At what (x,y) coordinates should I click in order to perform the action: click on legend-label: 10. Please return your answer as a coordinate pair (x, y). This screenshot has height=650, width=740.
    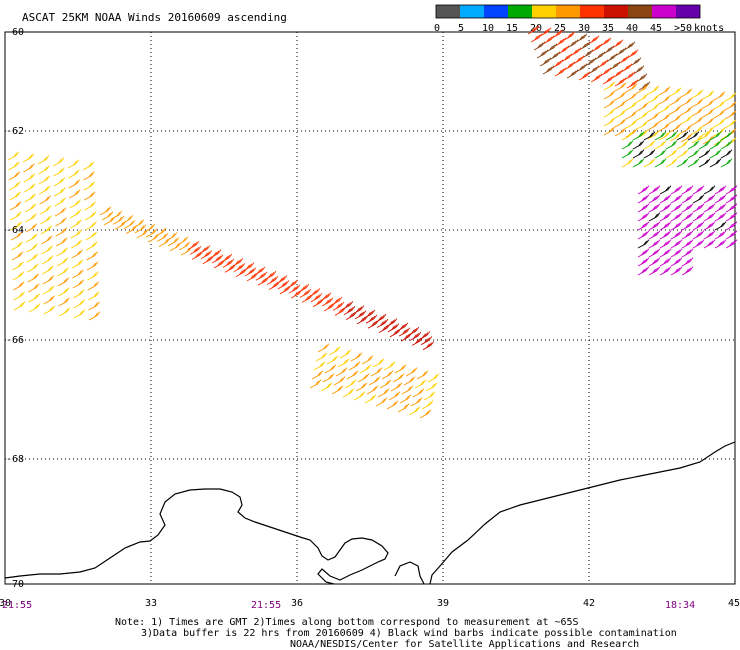
    Looking at the image, I should click on (488, 28).